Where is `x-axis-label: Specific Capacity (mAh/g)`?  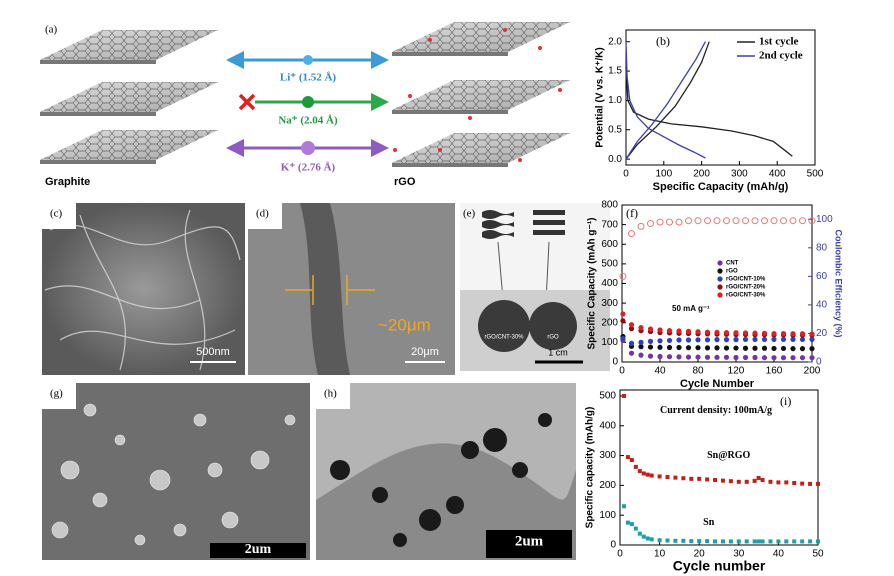
x-axis-label: Specific Capacity (mAh/g) is located at coordinates (721, 187).